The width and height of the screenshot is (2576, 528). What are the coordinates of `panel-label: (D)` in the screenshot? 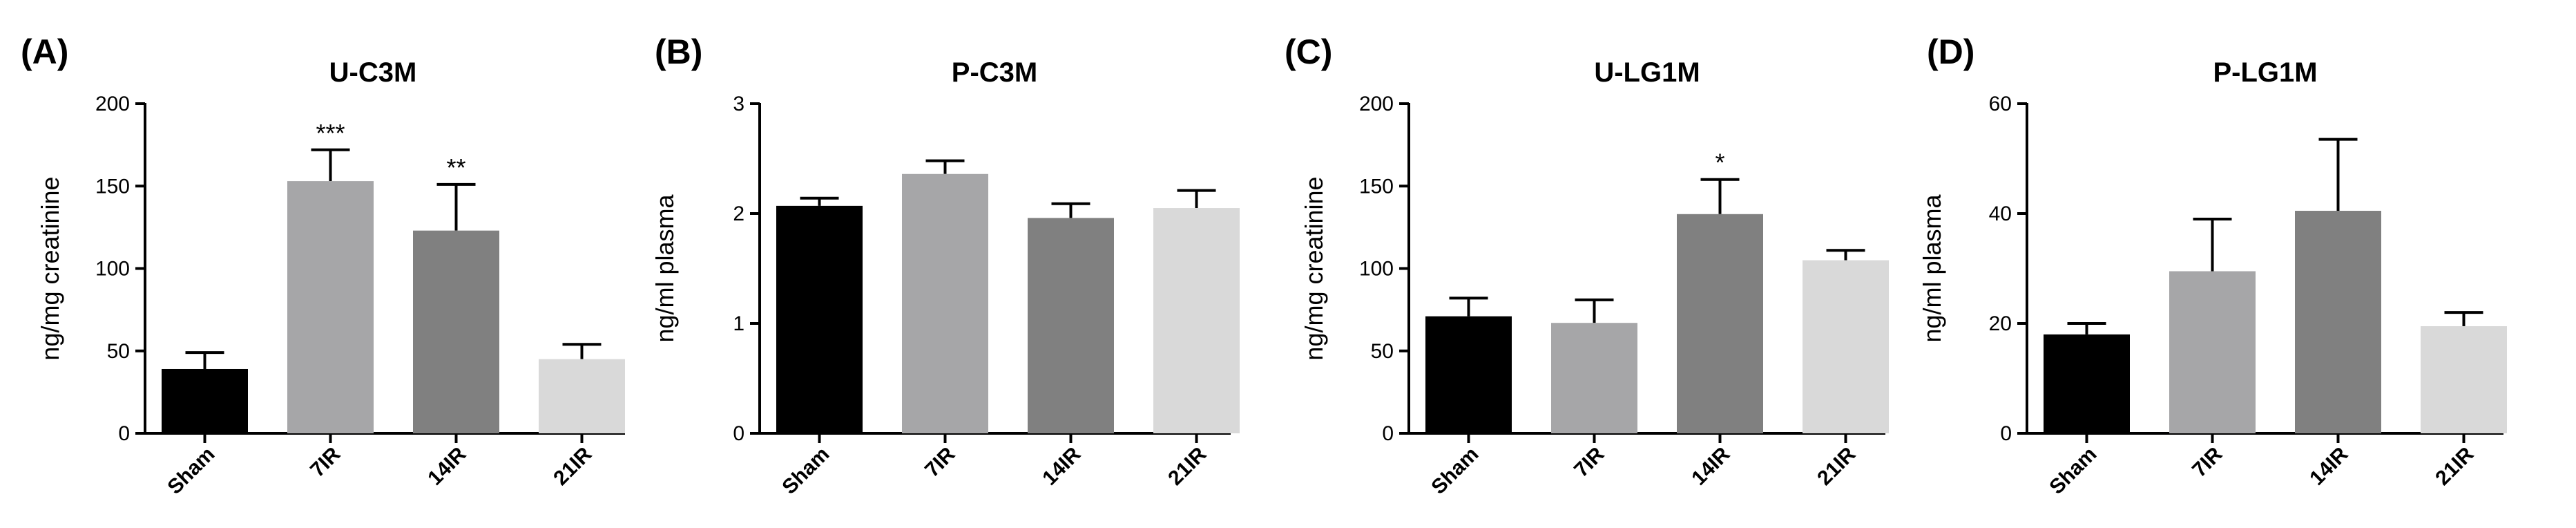 It's located at (1950, 51).